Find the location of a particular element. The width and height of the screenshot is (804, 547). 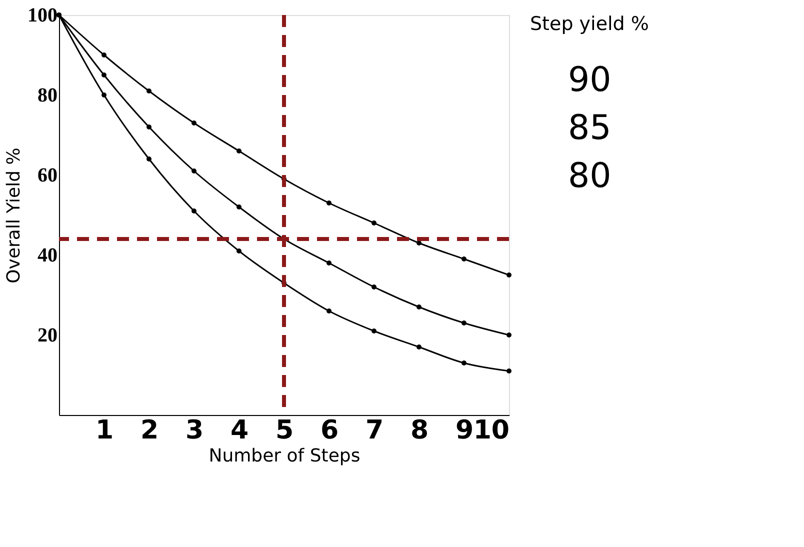

x-tick-label: 2 is located at coordinates (149, 431).